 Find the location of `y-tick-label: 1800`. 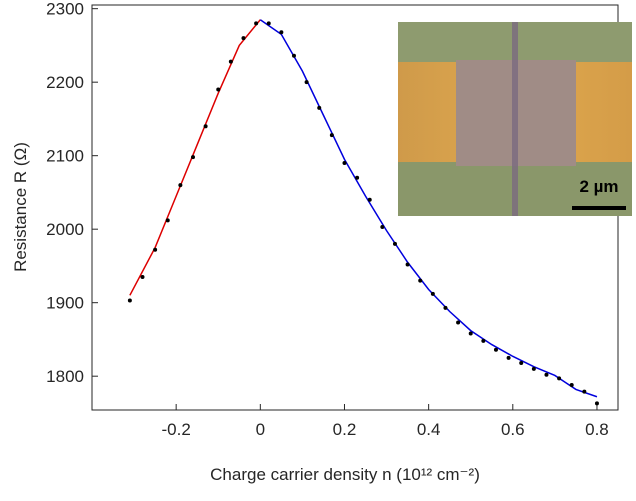

y-tick-label: 1800 is located at coordinates (65, 376).